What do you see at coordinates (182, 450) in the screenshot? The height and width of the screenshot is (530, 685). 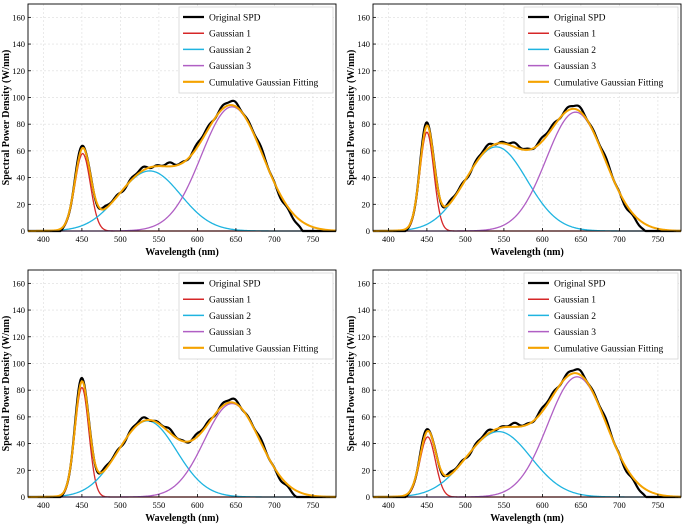 I see `gaussian-3-line` at bounding box center [182, 450].